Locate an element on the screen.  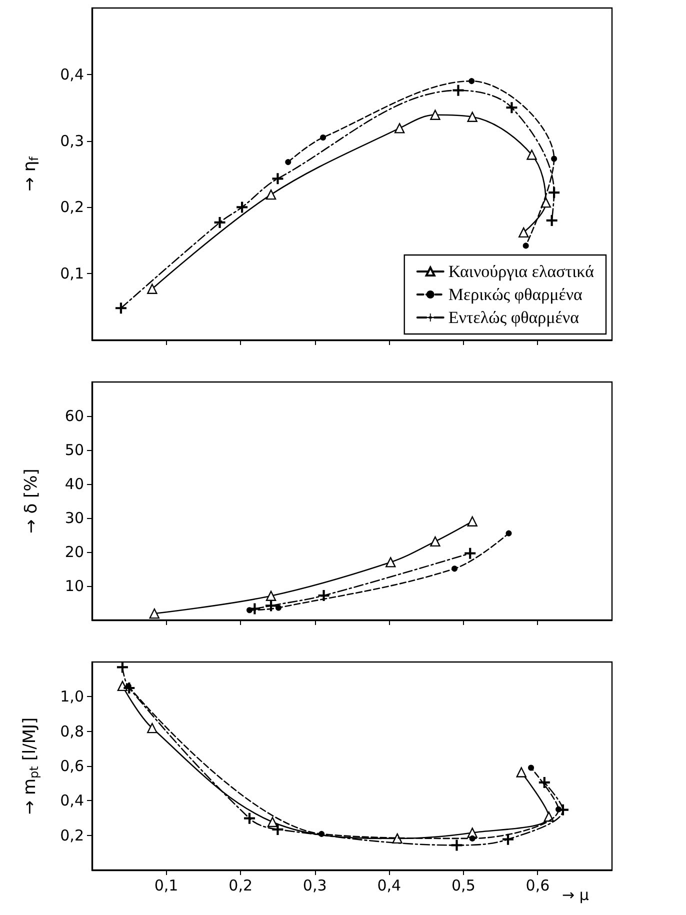
y-axis-title: → mpt [l/MJ] is located at coordinates (30, 766).